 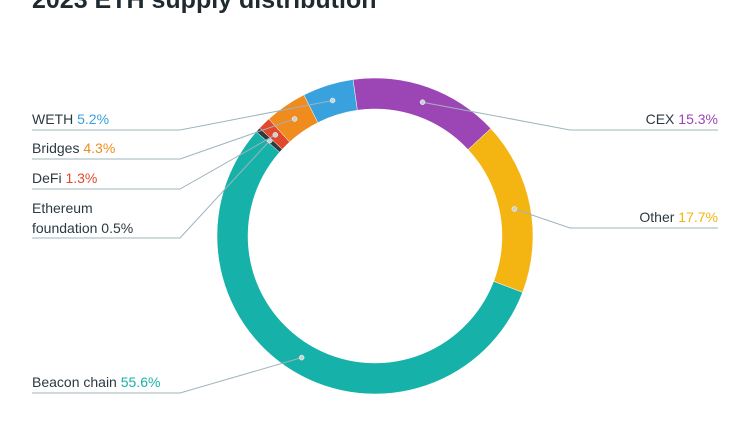 I want to click on label-value: 5.2%, so click(x=93, y=119).